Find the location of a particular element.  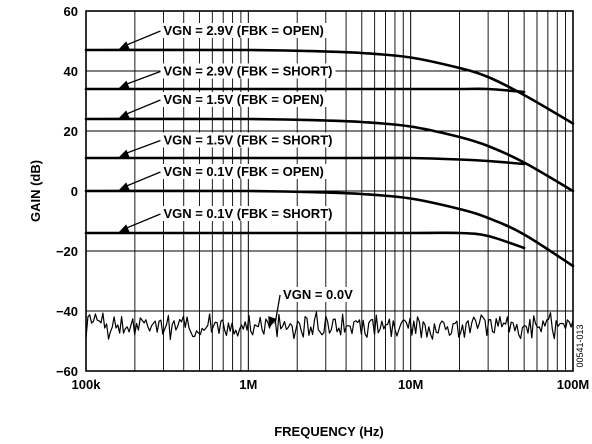

series-label: VGN = 2.9V (FBK = OPEN) is located at coordinates (243, 30).